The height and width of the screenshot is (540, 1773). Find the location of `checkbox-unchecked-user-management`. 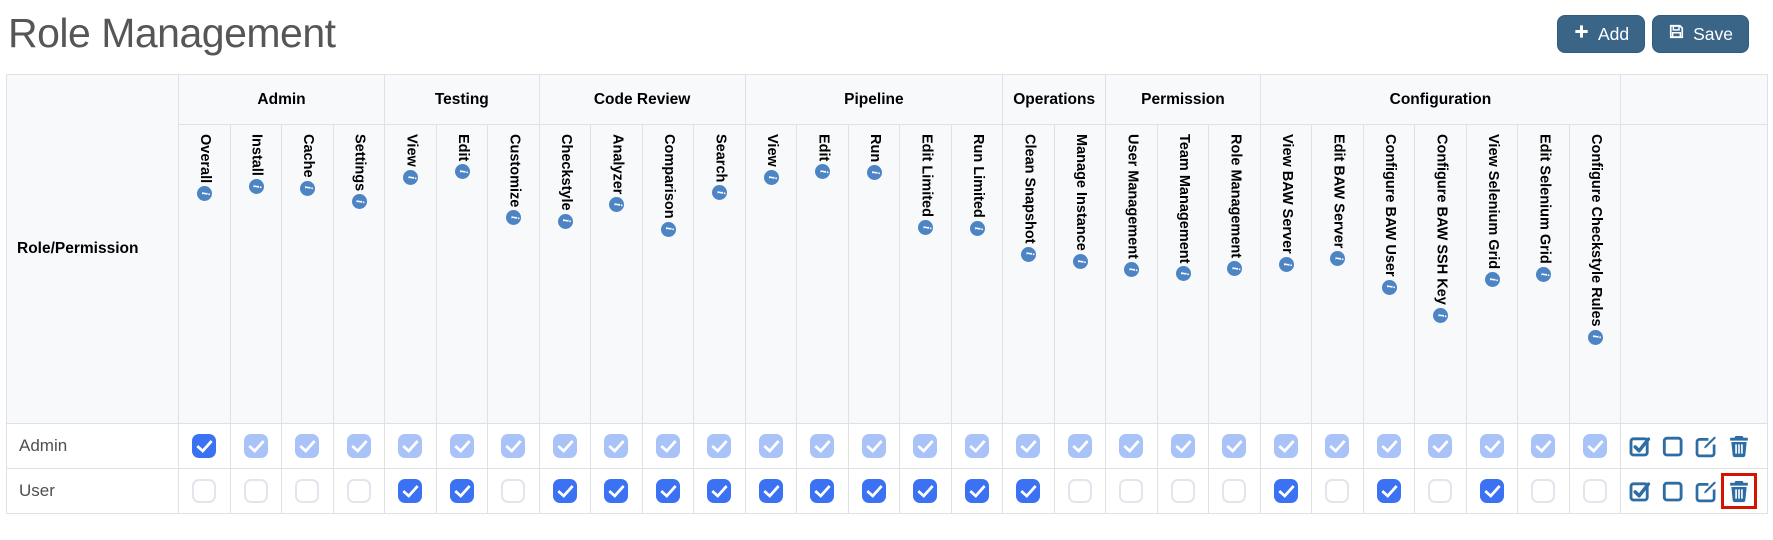

checkbox-unchecked-user-management is located at coordinates (1131, 491).